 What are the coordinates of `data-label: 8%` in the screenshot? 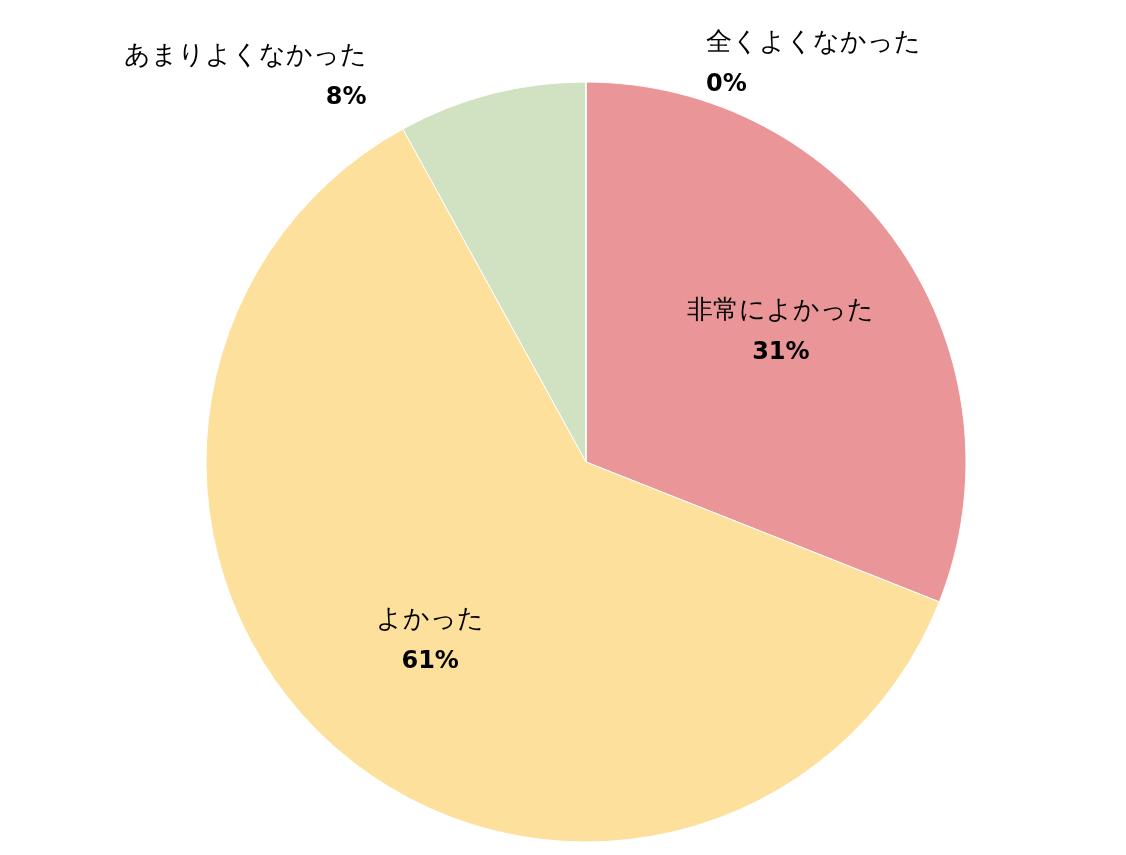 It's located at (346, 95).